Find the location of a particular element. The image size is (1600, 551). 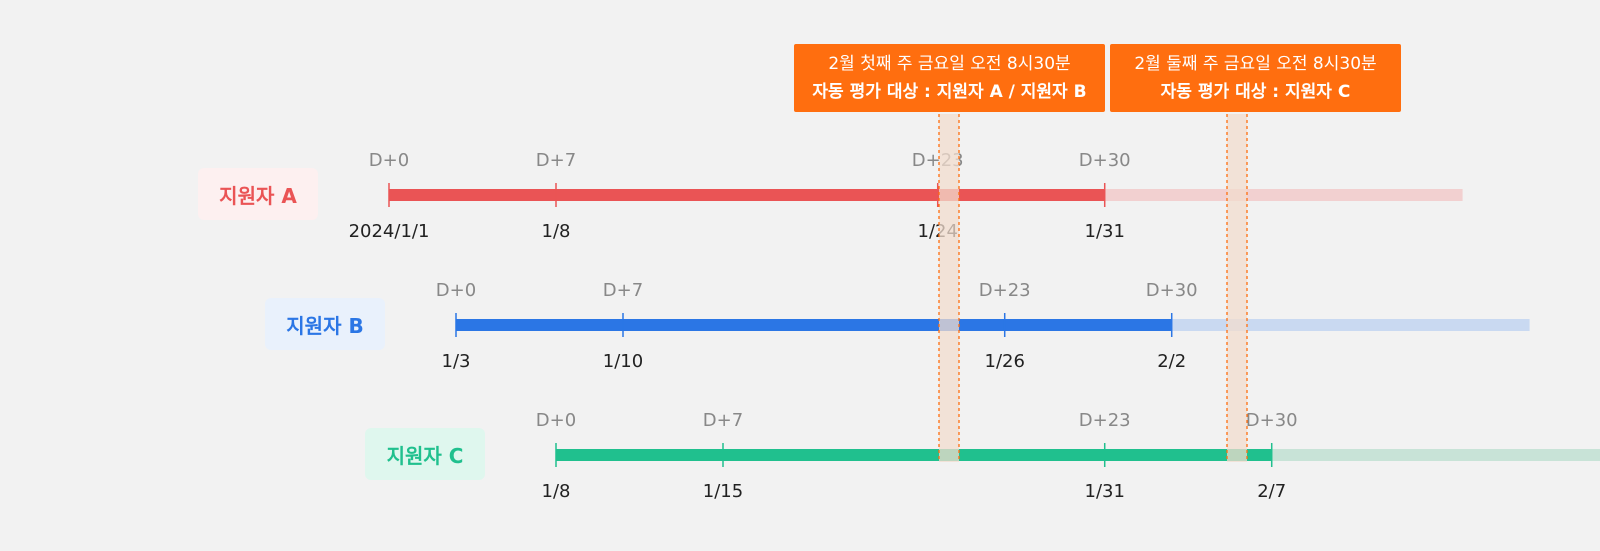

milestone-date-label: 2024/1/1 is located at coordinates (389, 231).